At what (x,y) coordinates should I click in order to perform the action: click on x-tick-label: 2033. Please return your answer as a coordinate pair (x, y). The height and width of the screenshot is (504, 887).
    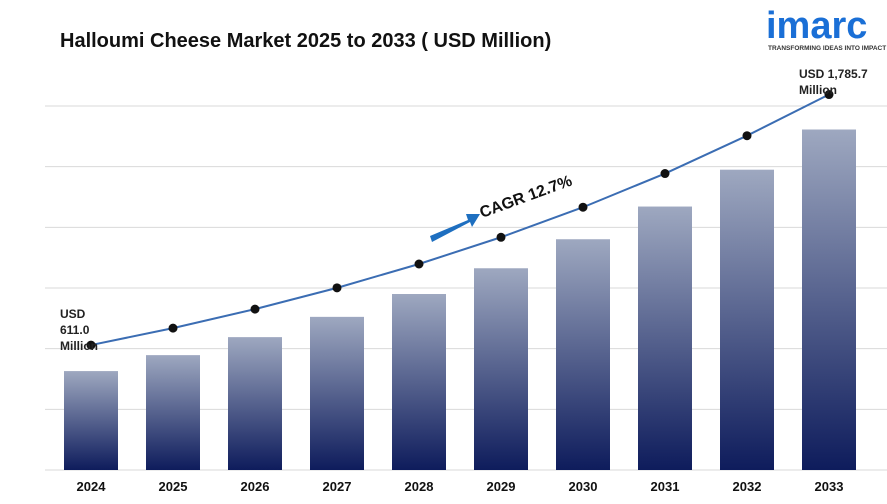
    Looking at the image, I should click on (829, 486).